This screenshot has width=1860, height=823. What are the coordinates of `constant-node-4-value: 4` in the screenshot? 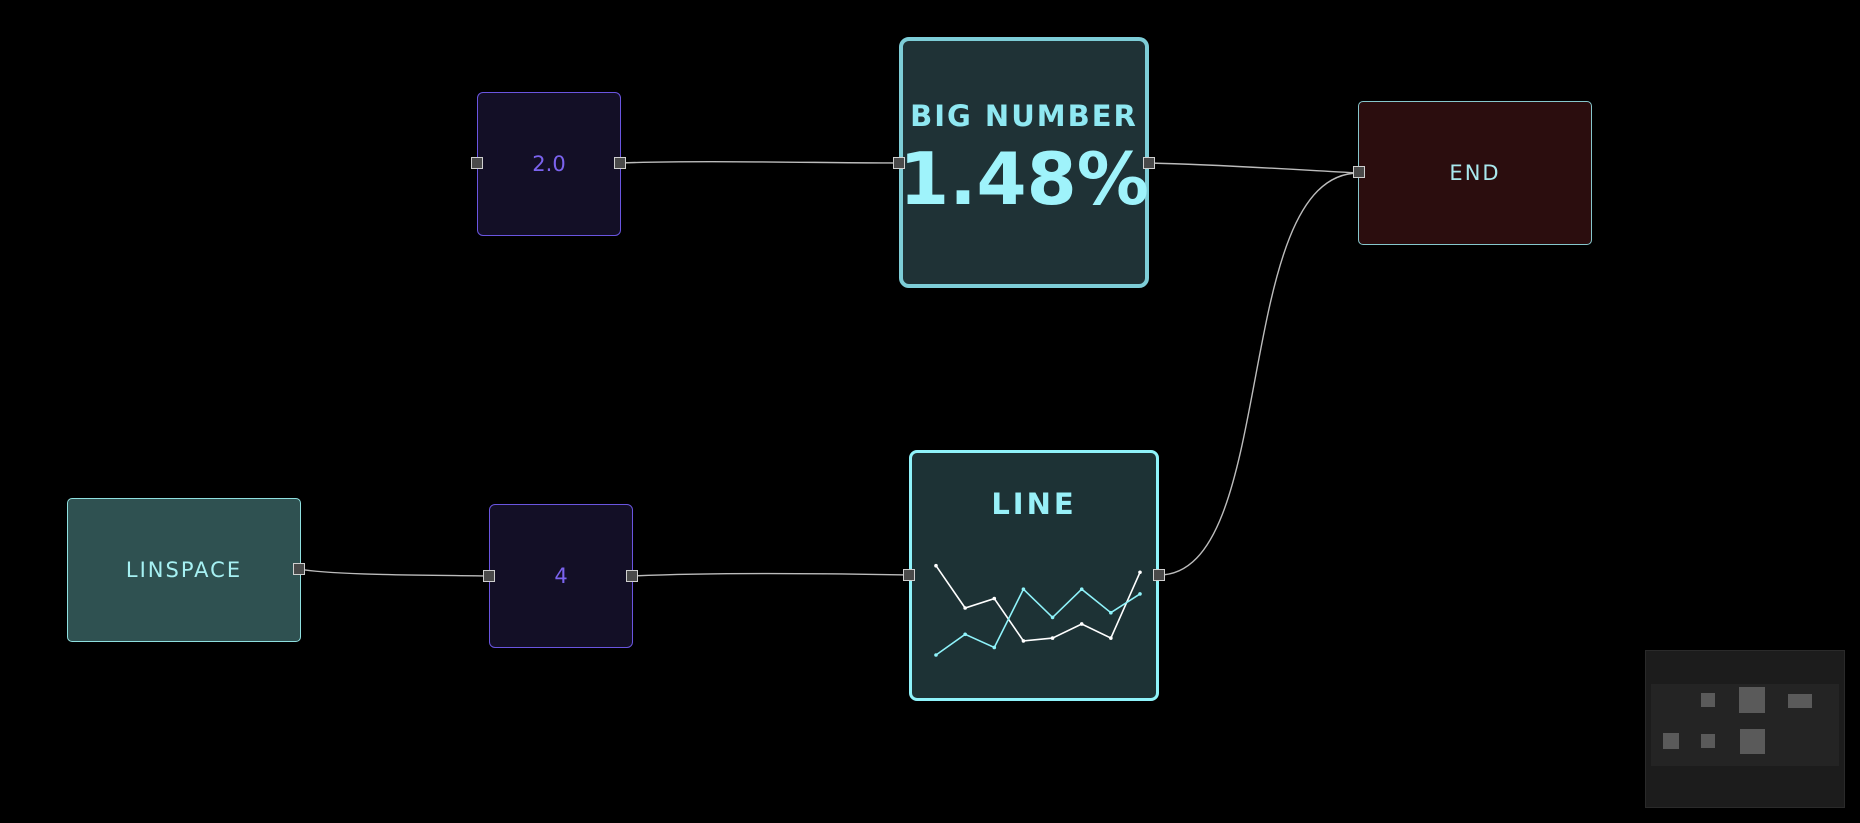 It's located at (561, 576).